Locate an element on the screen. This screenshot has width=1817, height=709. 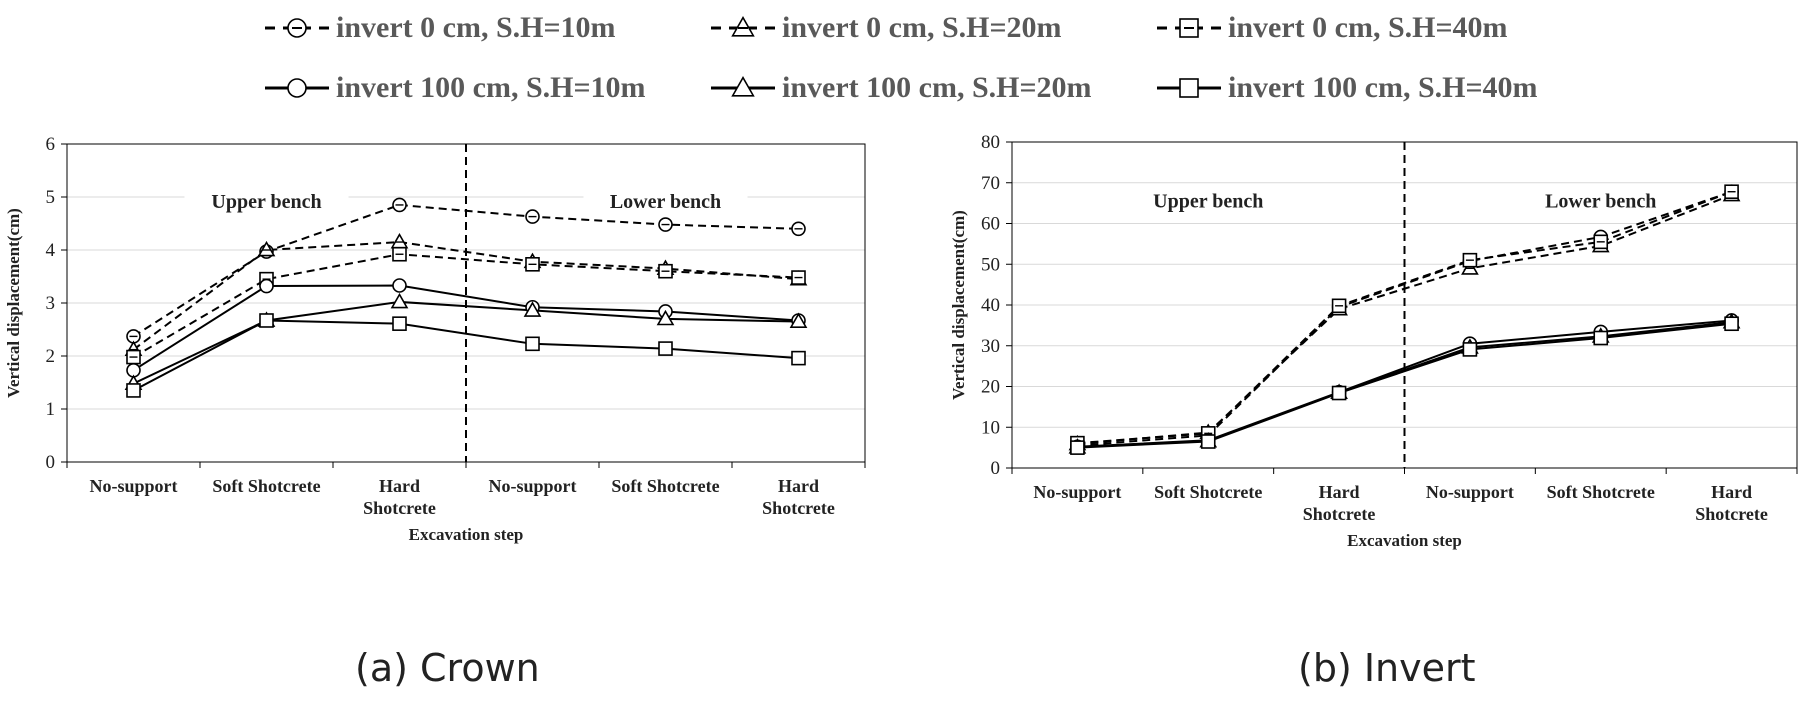
crown-region-label: Upper bench is located at coordinates (266, 202).